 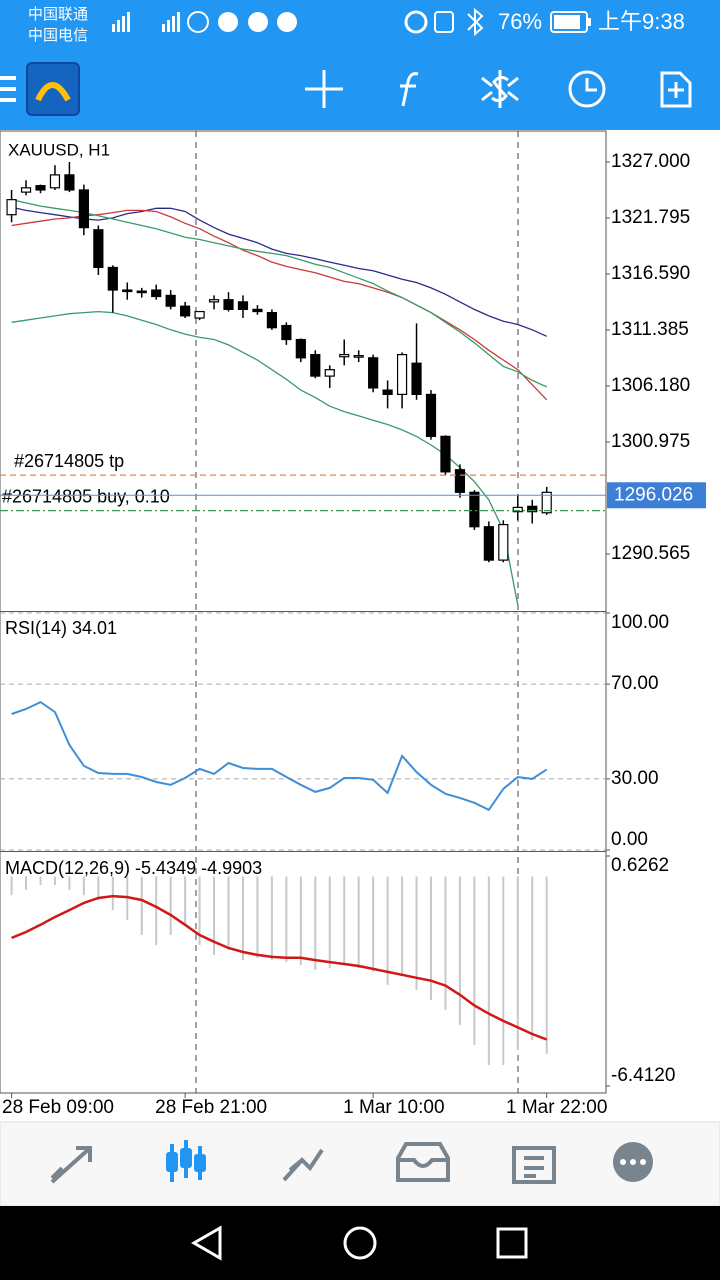 What do you see at coordinates (71, 1165) in the screenshot?
I see `quotes-tab` at bounding box center [71, 1165].